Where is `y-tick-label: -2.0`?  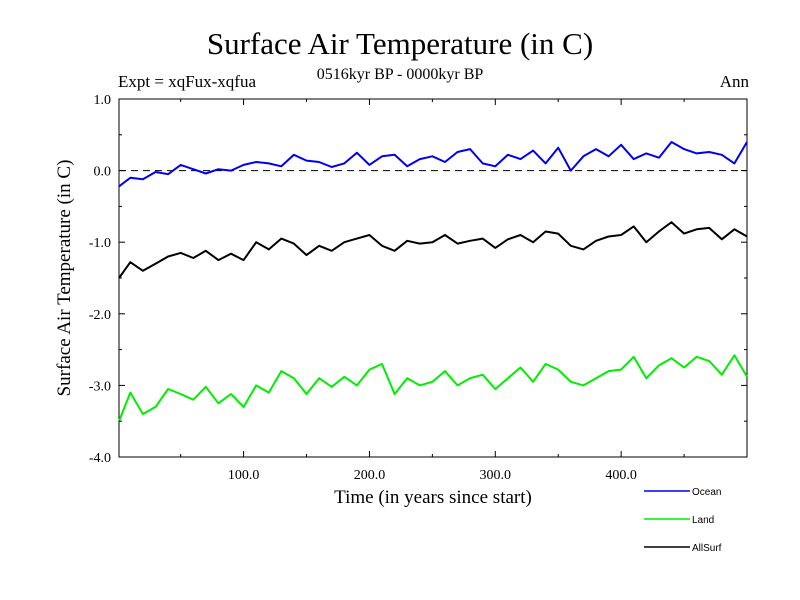
y-tick-label: -2.0 is located at coordinates (100, 315).